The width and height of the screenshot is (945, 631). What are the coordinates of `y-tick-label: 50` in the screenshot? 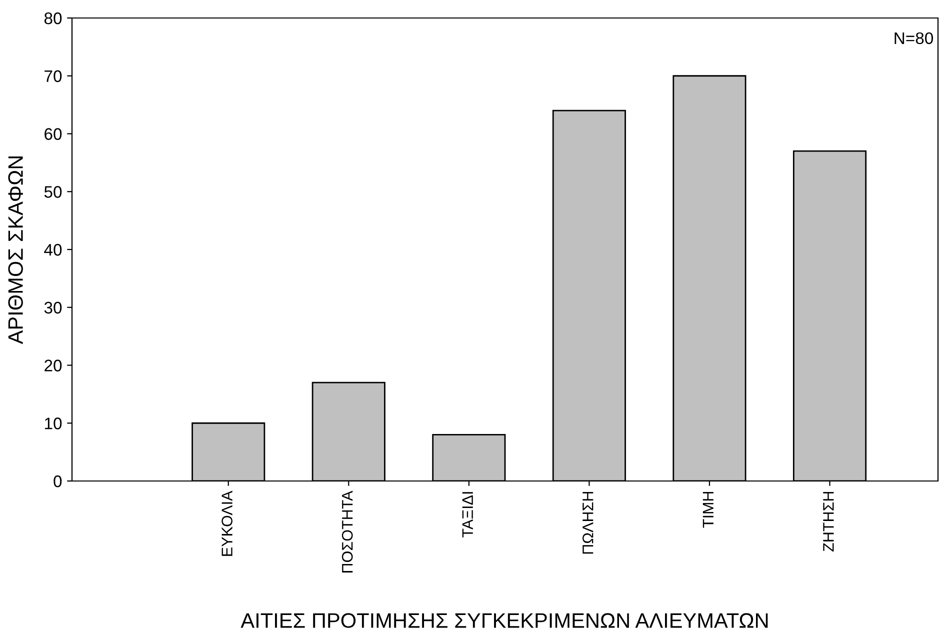 It's located at (53, 192).